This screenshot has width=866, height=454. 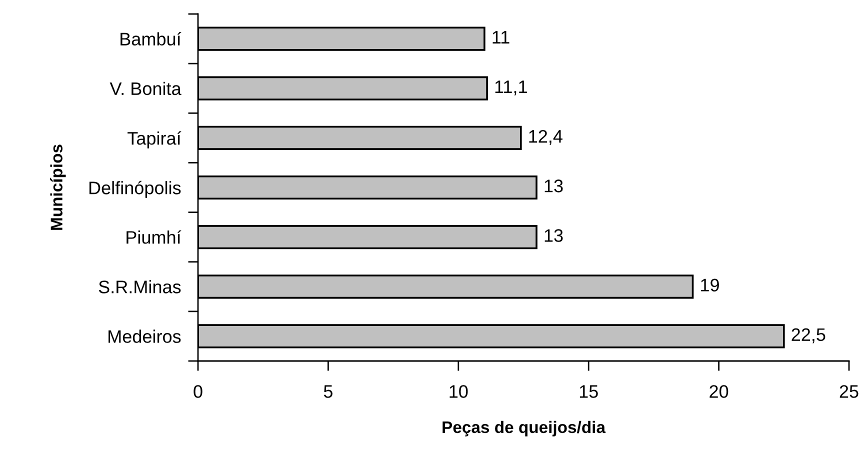 What do you see at coordinates (589, 391) in the screenshot?
I see `x-tick-label: 15` at bounding box center [589, 391].